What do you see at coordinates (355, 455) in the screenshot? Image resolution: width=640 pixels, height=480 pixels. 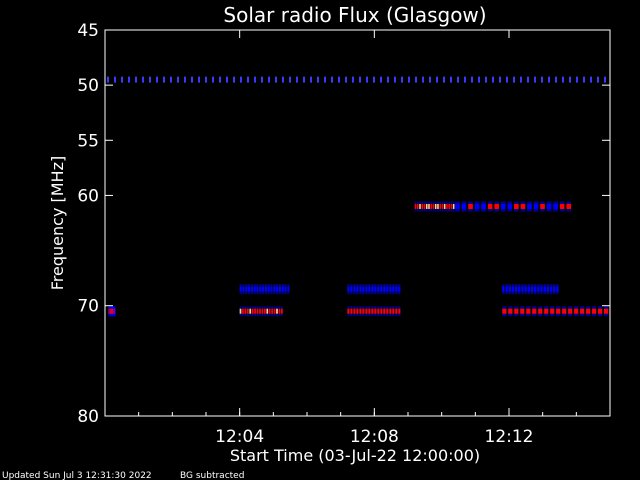 I see `x-axis-label: Start Time (03-Jul-22 12:00:00)` at bounding box center [355, 455].